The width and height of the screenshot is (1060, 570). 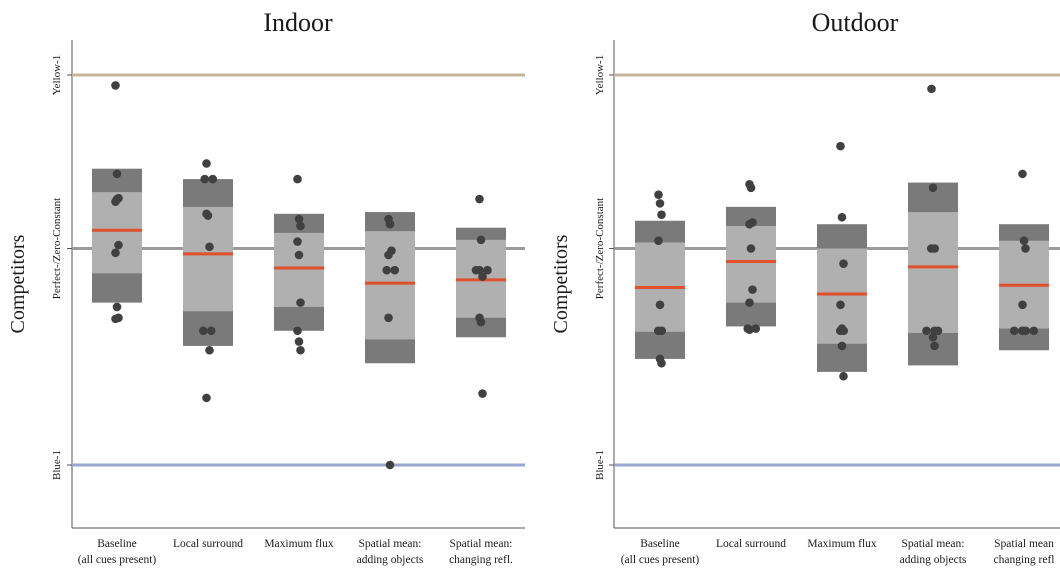 What do you see at coordinates (298, 22) in the screenshot?
I see `panel-title: Indoor` at bounding box center [298, 22].